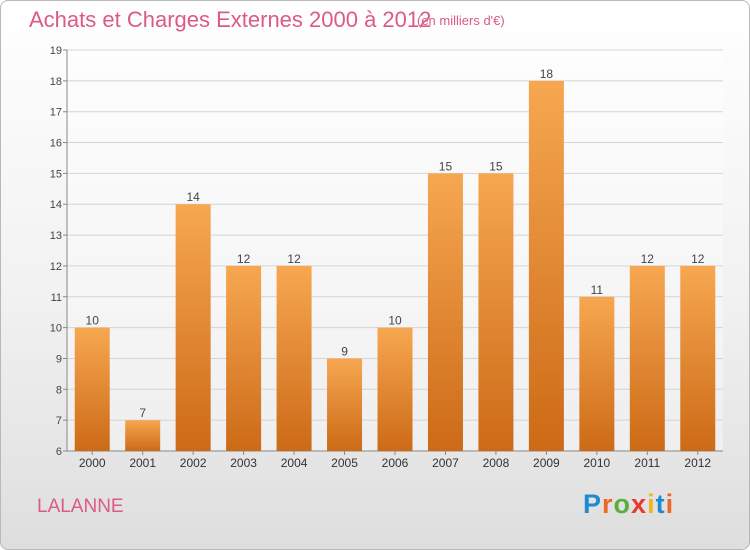 The width and height of the screenshot is (750, 550). What do you see at coordinates (56, 236) in the screenshot?
I see `y-tick-label: 13` at bounding box center [56, 236].